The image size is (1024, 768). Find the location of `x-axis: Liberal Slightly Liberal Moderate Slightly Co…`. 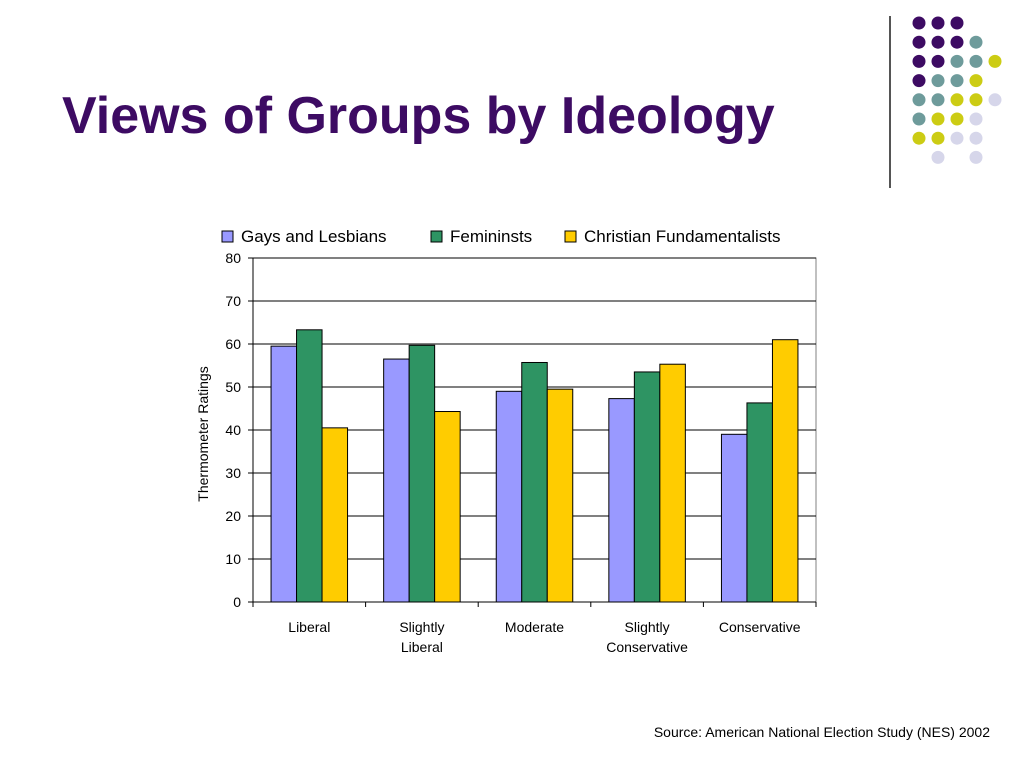

x-axis: Liberal Slightly Liberal Moderate Slightly Co… is located at coordinates (534, 628).